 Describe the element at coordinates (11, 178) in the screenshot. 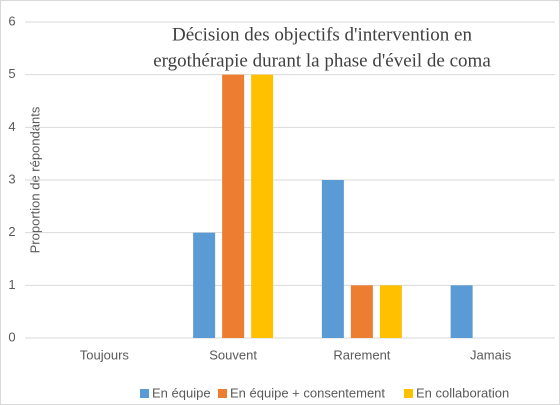

I see `y-tick-label: 3` at that location.